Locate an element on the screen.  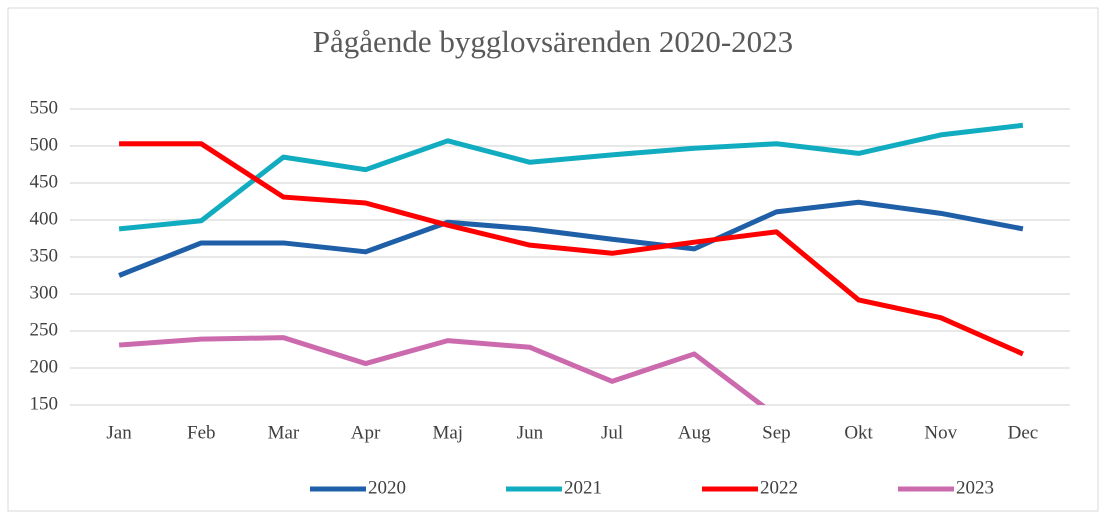
y-tick-label: 250 is located at coordinates (44, 329).